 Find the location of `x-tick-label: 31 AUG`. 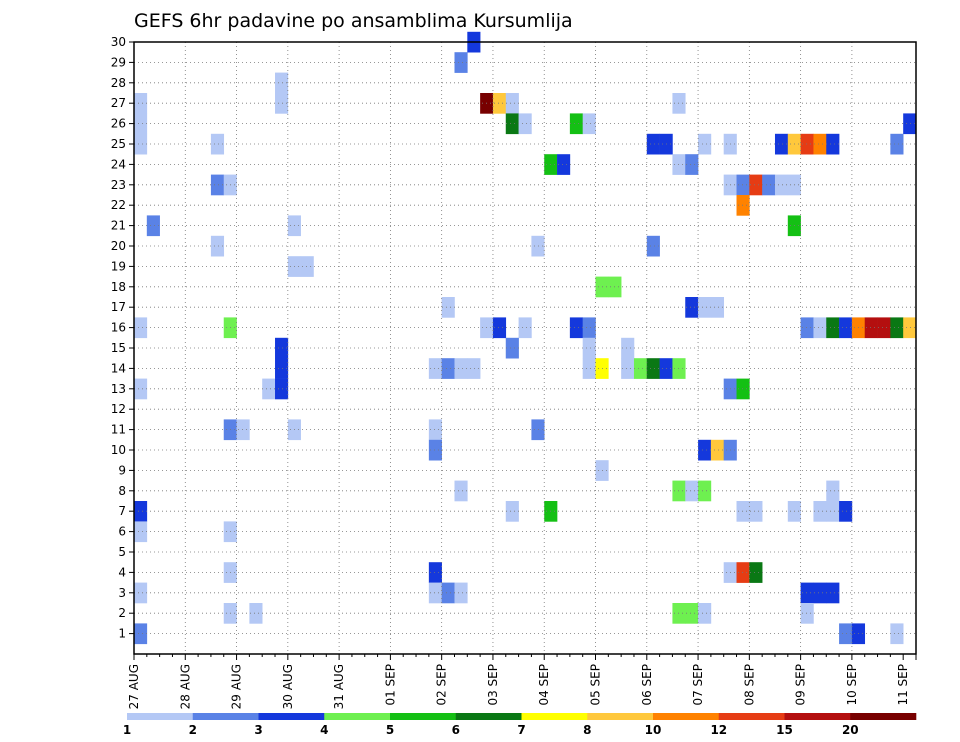

x-tick-label: 31 AUG is located at coordinates (339, 686).